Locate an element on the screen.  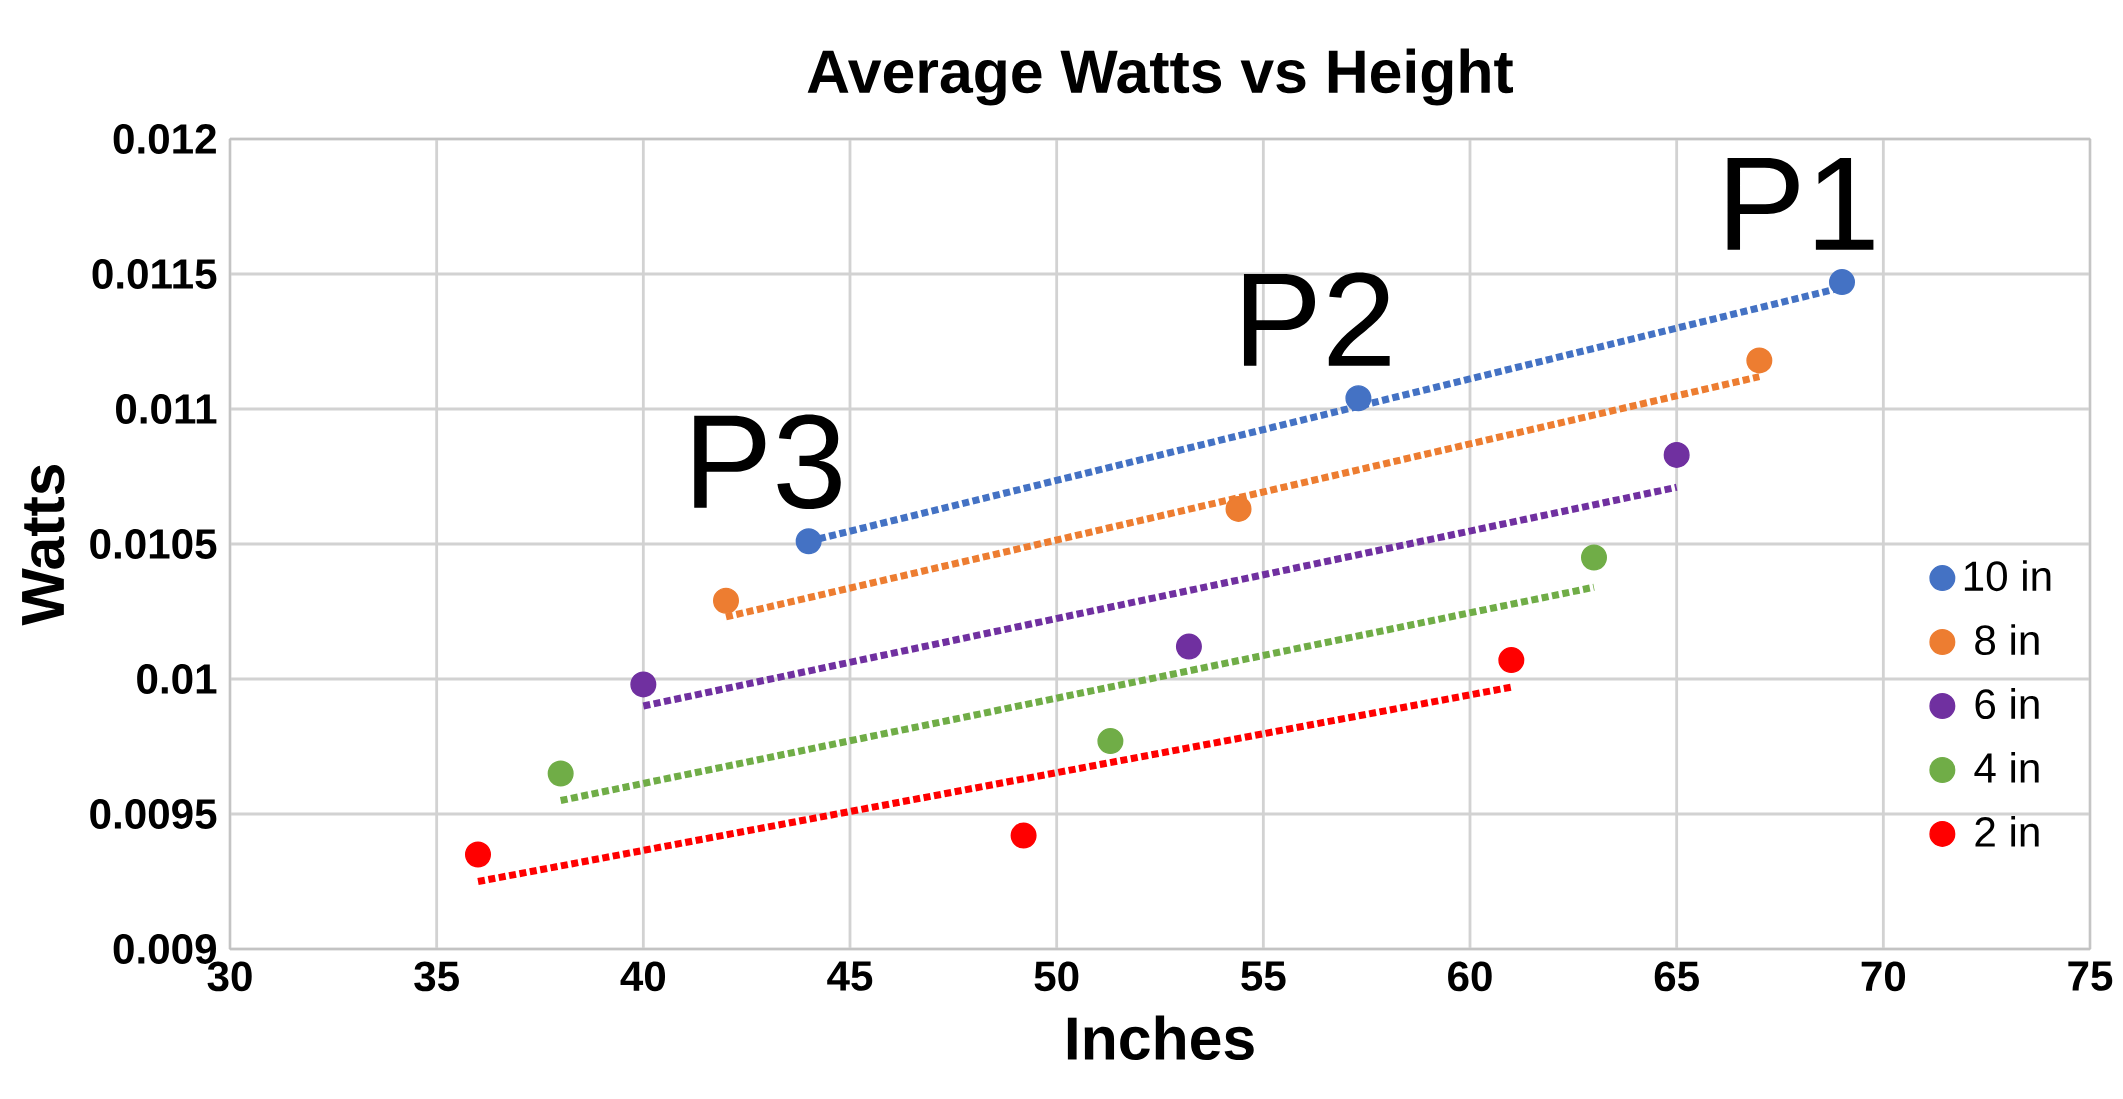
x-axis-title: Inches is located at coordinates (1160, 1038).